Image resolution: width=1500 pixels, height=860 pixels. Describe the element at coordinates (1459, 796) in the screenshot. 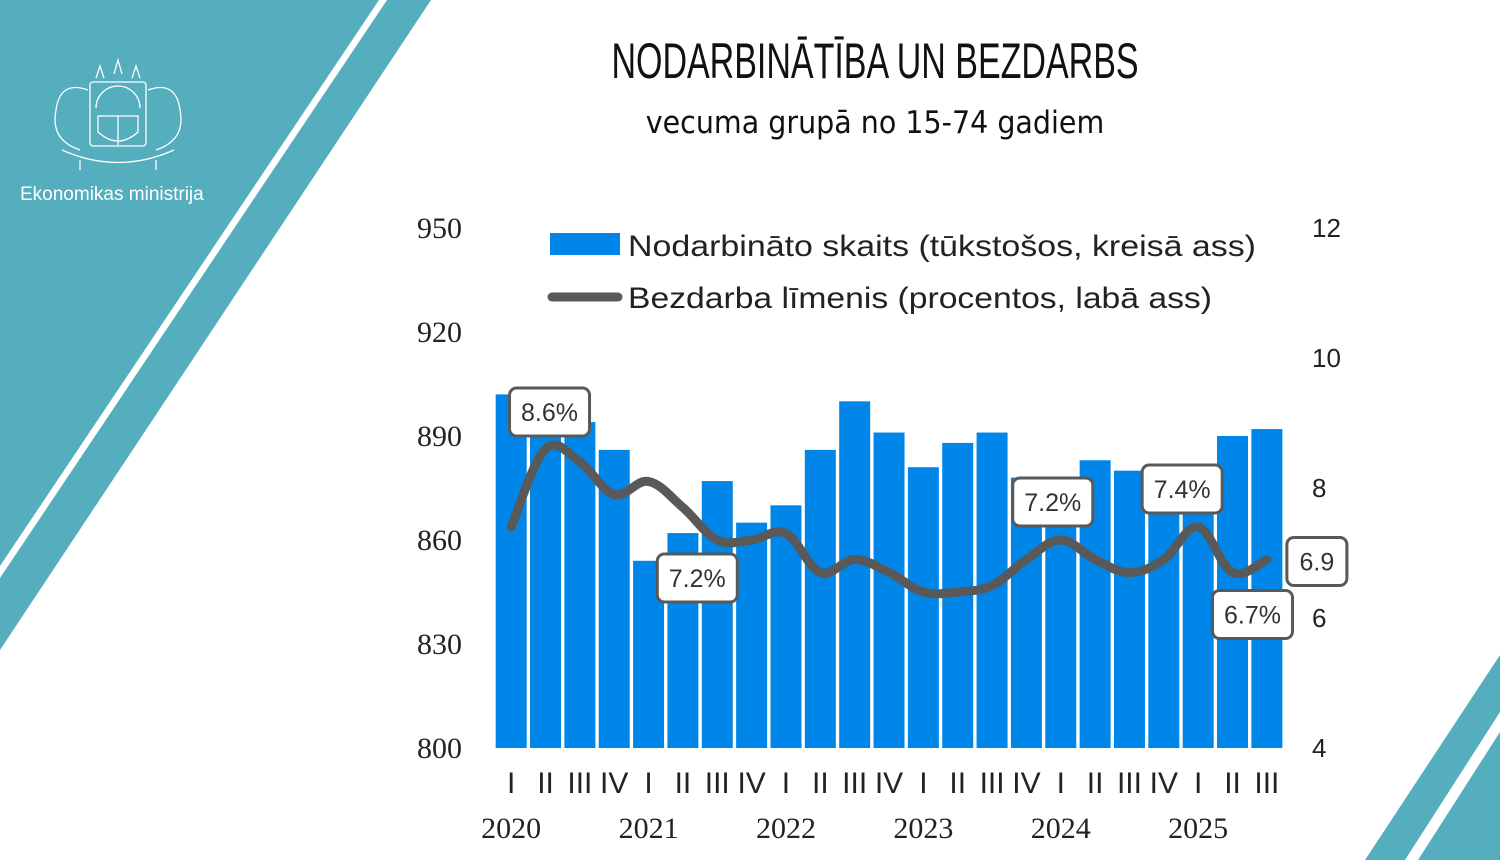

I see `teal-corner` at that location.